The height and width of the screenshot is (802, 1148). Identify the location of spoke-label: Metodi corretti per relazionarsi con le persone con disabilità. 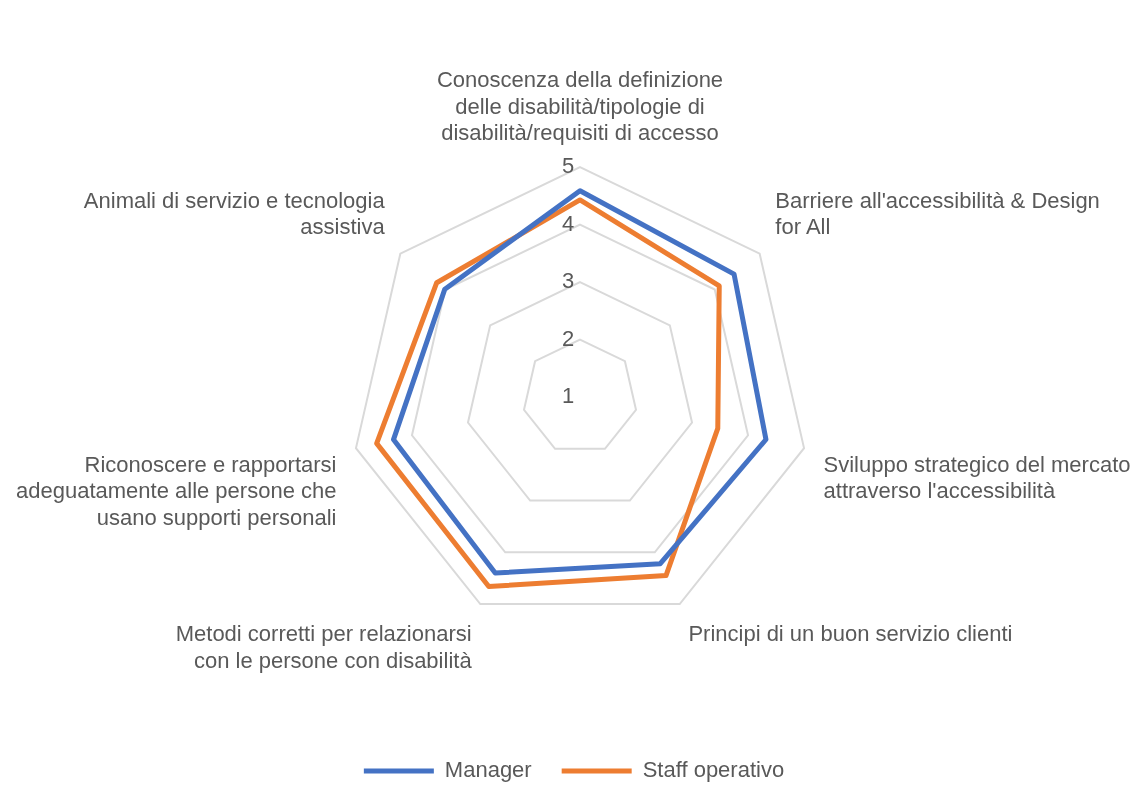
(324, 647).